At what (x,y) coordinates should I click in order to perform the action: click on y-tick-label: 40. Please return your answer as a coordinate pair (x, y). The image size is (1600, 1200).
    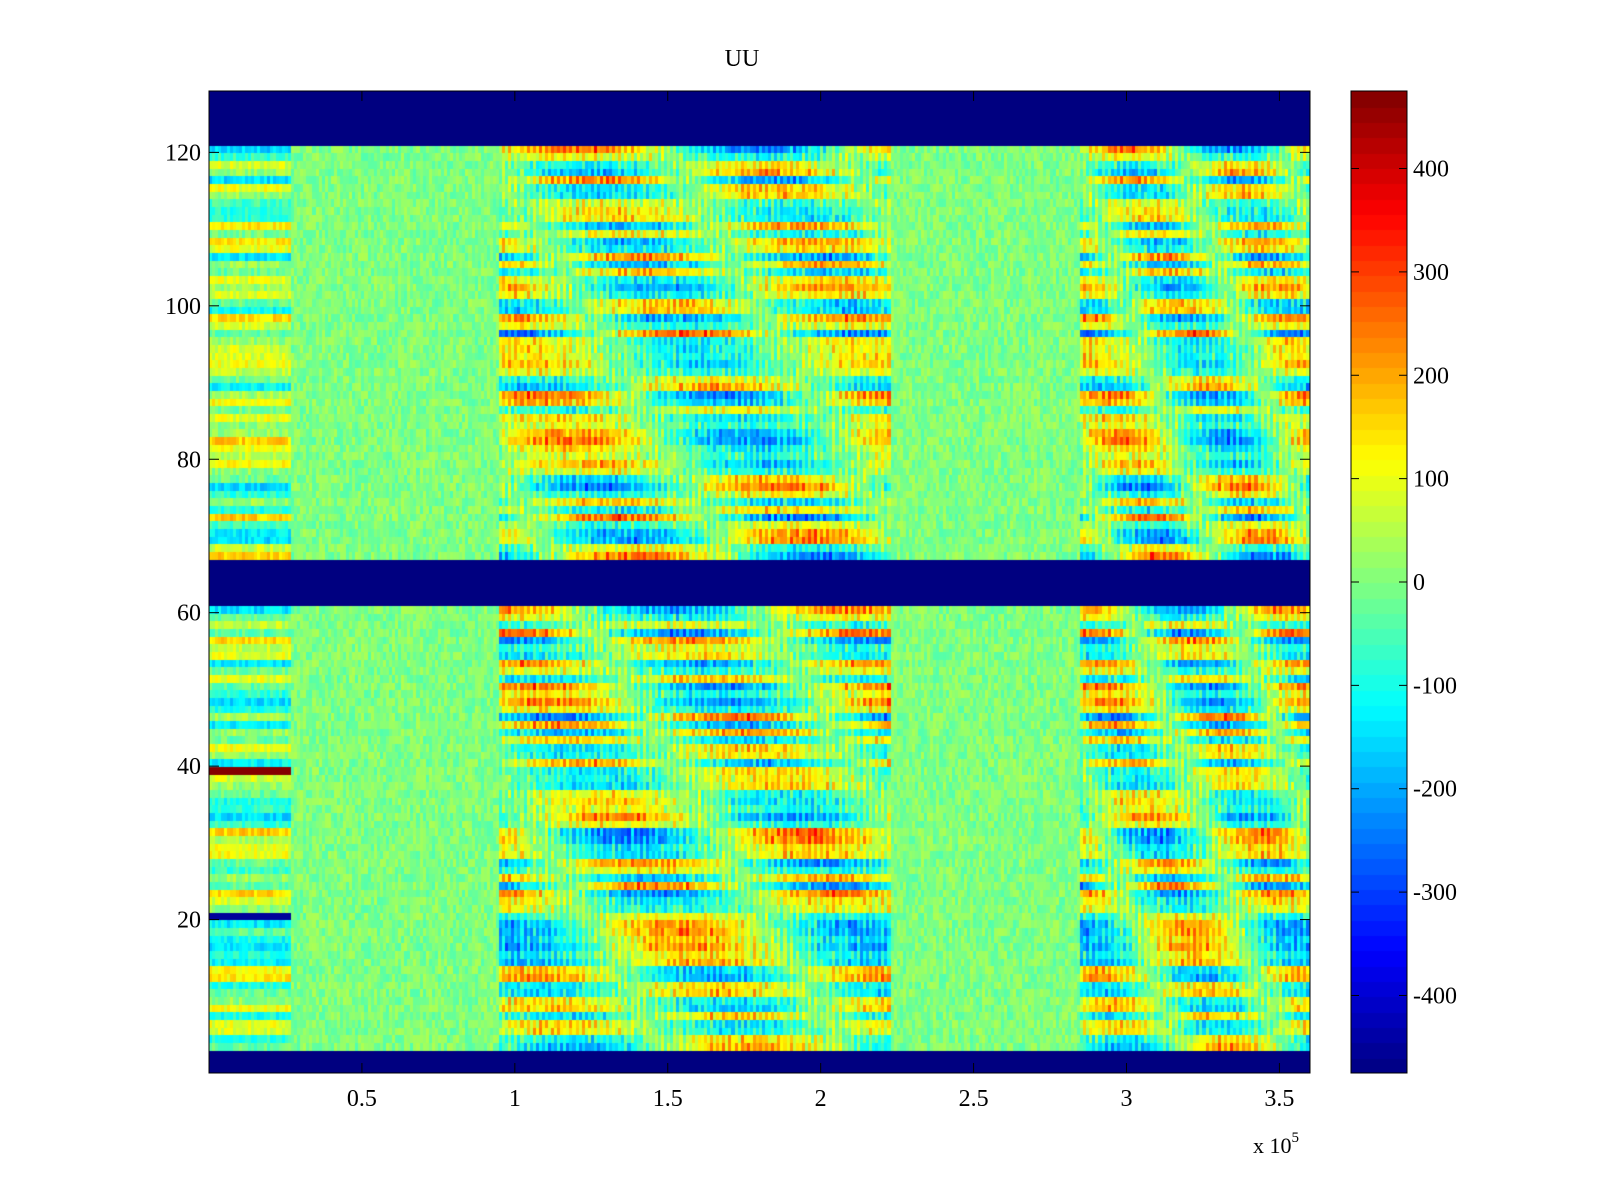
    Looking at the image, I should click on (189, 767).